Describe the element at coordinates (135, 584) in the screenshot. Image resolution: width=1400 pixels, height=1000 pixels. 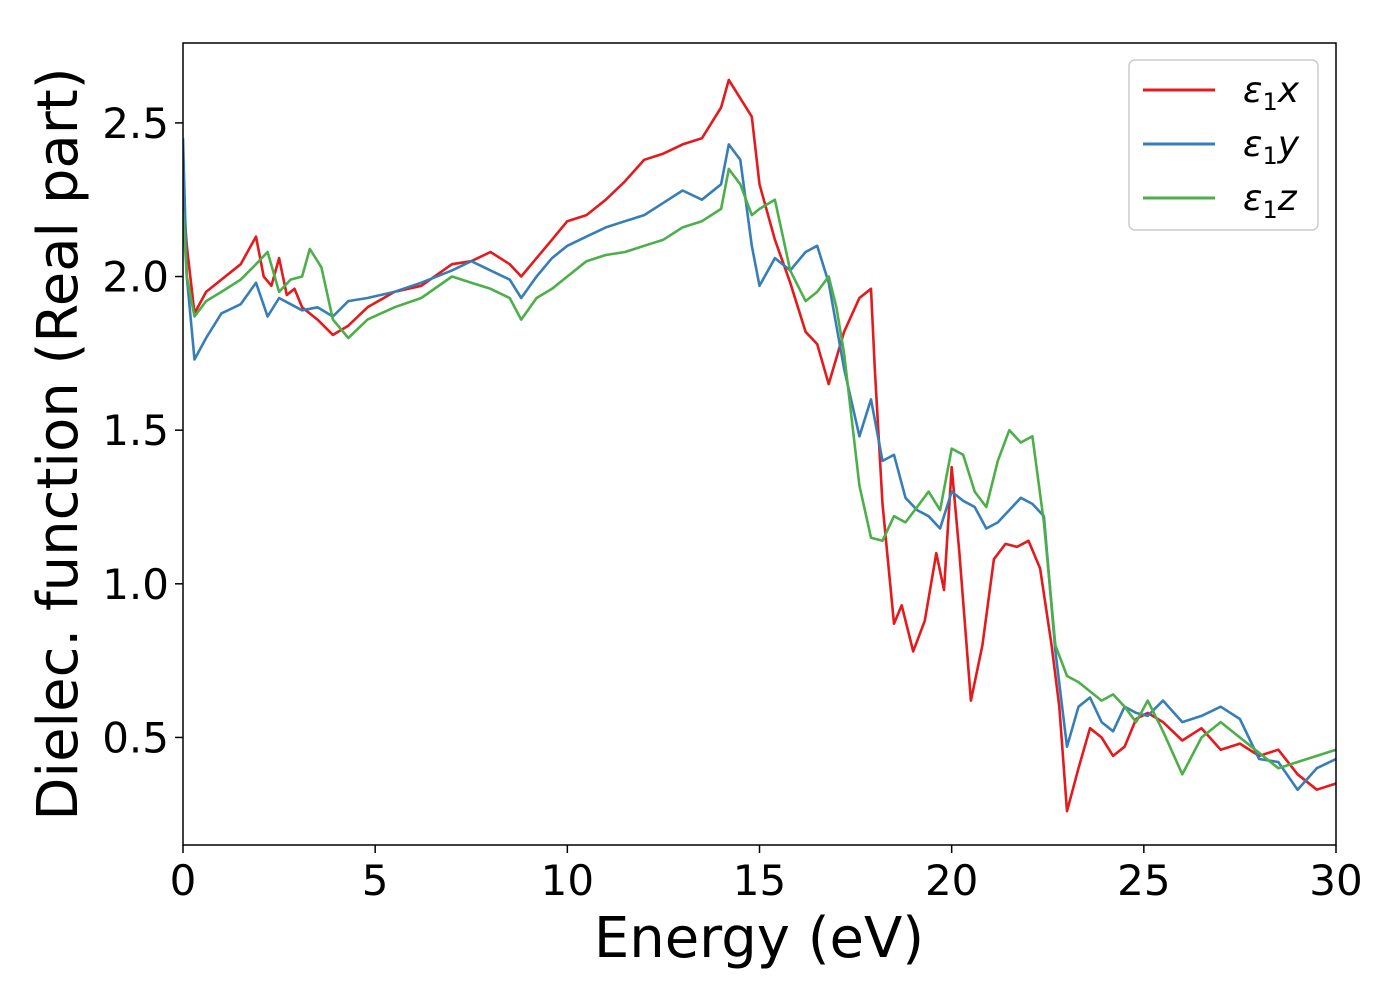
I see `y-tick-label: 1.0` at that location.